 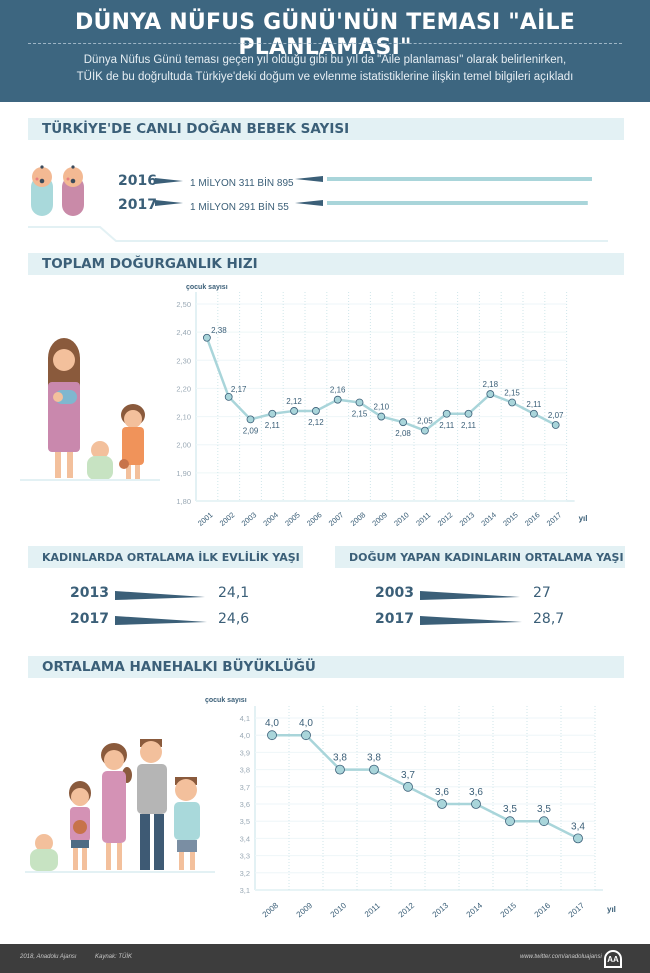 What do you see at coordinates (245, 770) in the screenshot?
I see `y-tick-label: 3,8` at bounding box center [245, 770].